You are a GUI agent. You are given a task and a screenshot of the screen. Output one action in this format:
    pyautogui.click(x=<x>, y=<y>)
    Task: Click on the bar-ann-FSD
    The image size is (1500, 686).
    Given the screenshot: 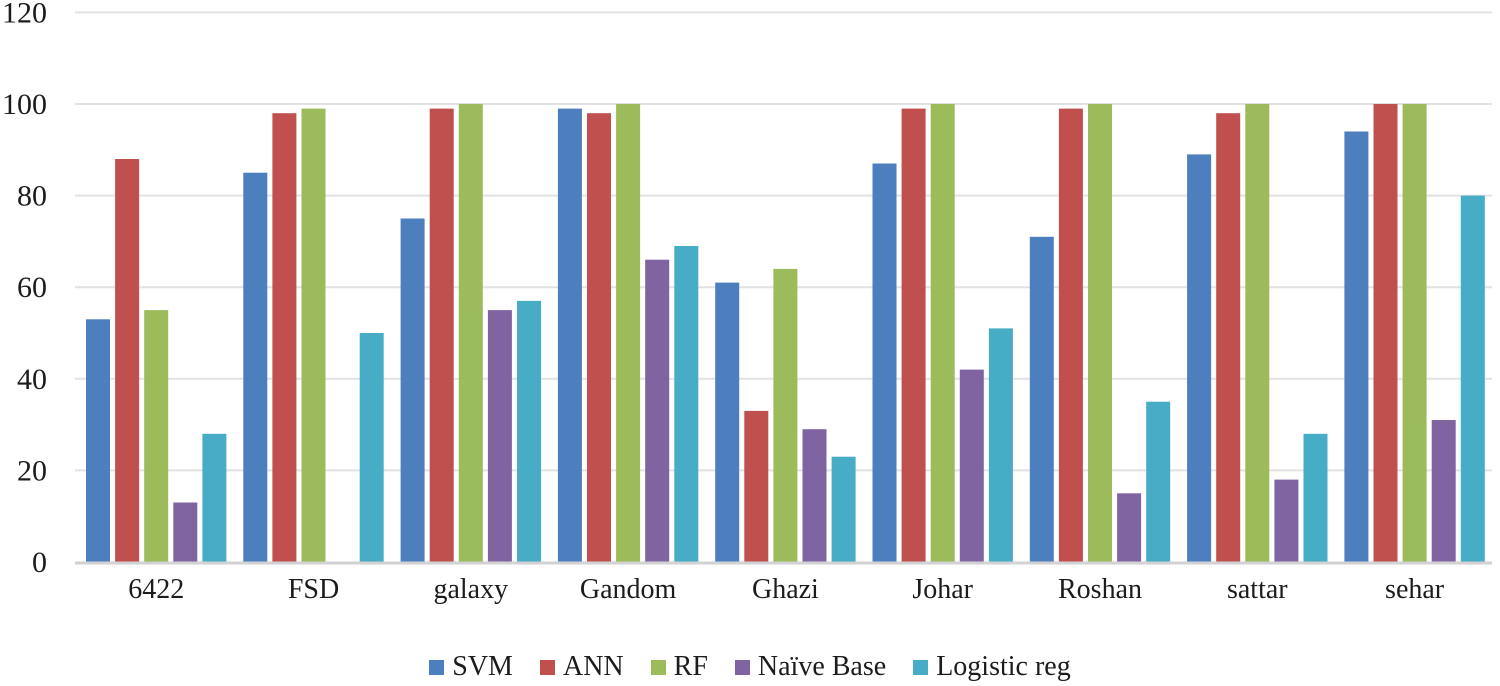 What is the action you would take?
    pyautogui.click(x=284, y=338)
    